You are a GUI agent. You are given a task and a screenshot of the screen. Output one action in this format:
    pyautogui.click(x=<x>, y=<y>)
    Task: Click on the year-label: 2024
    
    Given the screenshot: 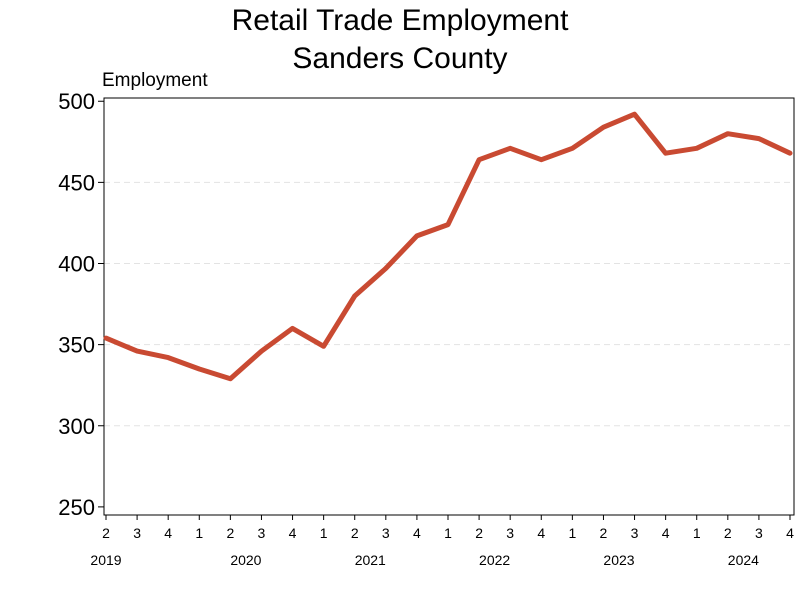 What is the action you would take?
    pyautogui.click(x=743, y=560)
    